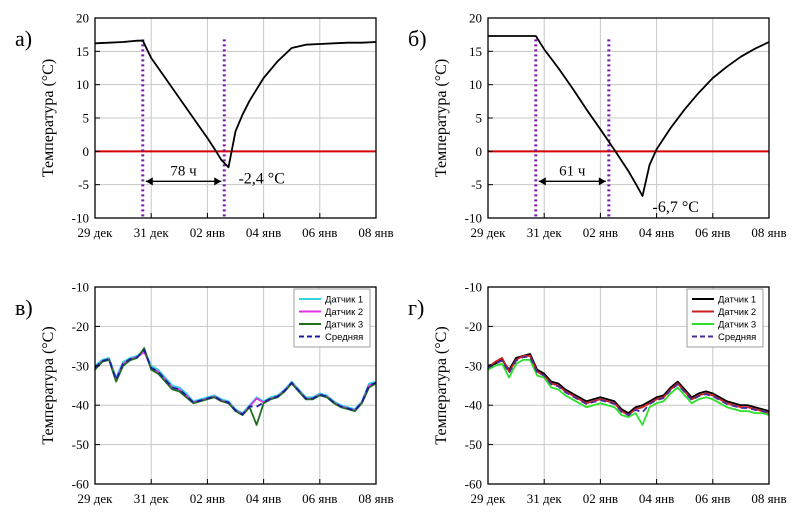  Describe the element at coordinates (676, 207) in the screenshot. I see `min-temp-label: -6,7 °C` at that location.